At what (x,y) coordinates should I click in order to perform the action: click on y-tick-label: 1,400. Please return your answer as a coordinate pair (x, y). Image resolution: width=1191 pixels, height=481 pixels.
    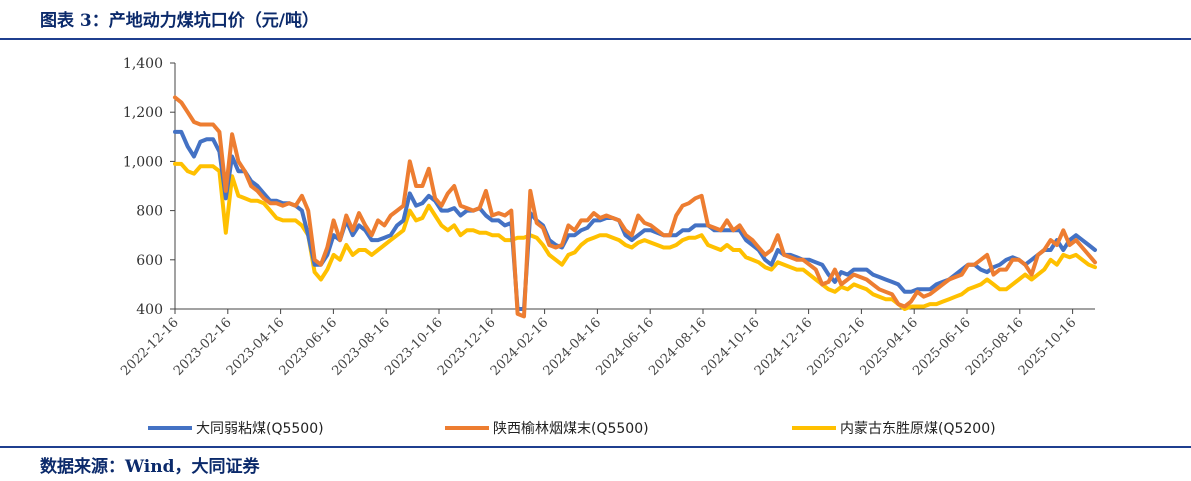
    Looking at the image, I should click on (143, 64).